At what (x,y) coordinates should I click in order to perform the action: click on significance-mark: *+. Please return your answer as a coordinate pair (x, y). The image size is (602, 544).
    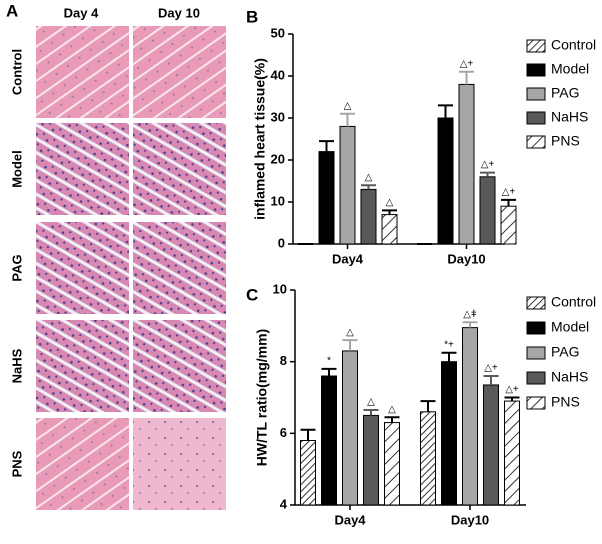
    Looking at the image, I should click on (449, 344).